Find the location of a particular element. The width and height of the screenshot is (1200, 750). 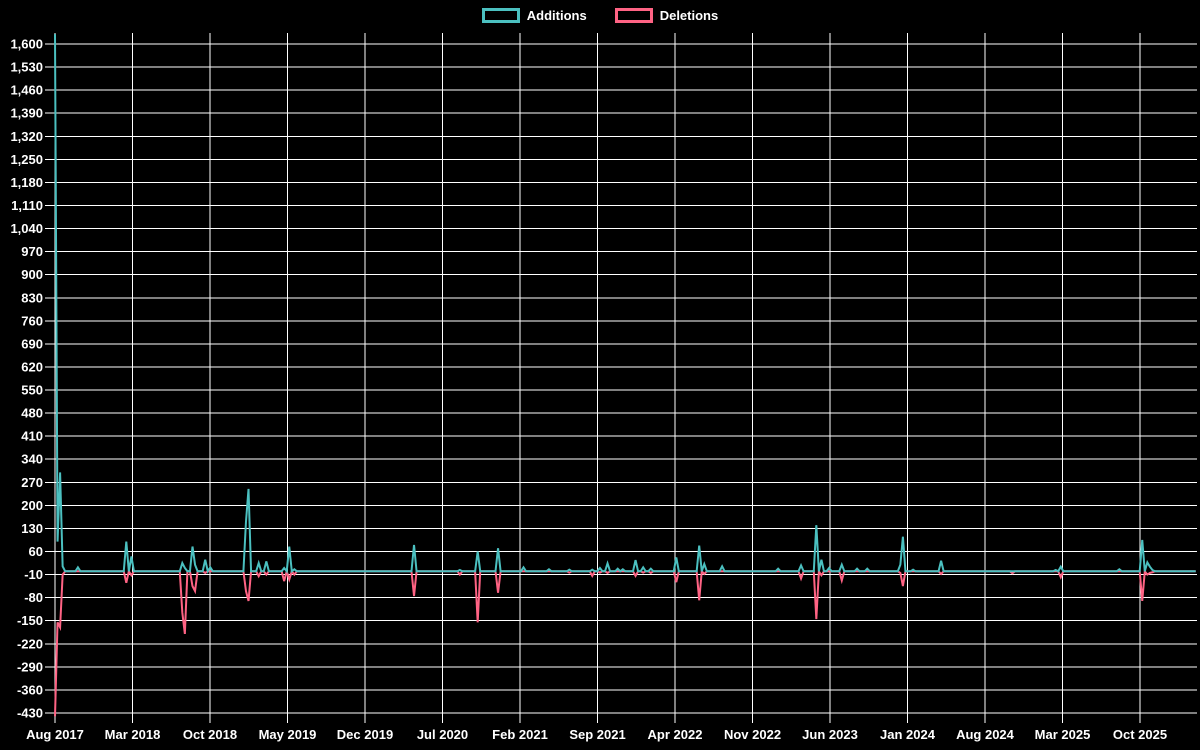

y-tick-label: -150 is located at coordinates (30, 620).